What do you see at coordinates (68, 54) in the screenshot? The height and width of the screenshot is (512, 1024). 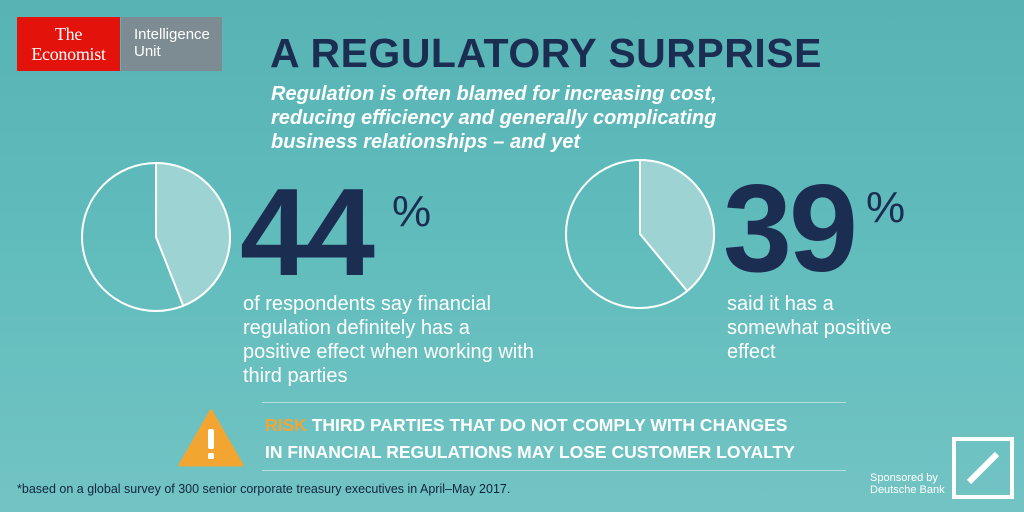 I see `economist-logo-line2: Economist` at bounding box center [68, 54].